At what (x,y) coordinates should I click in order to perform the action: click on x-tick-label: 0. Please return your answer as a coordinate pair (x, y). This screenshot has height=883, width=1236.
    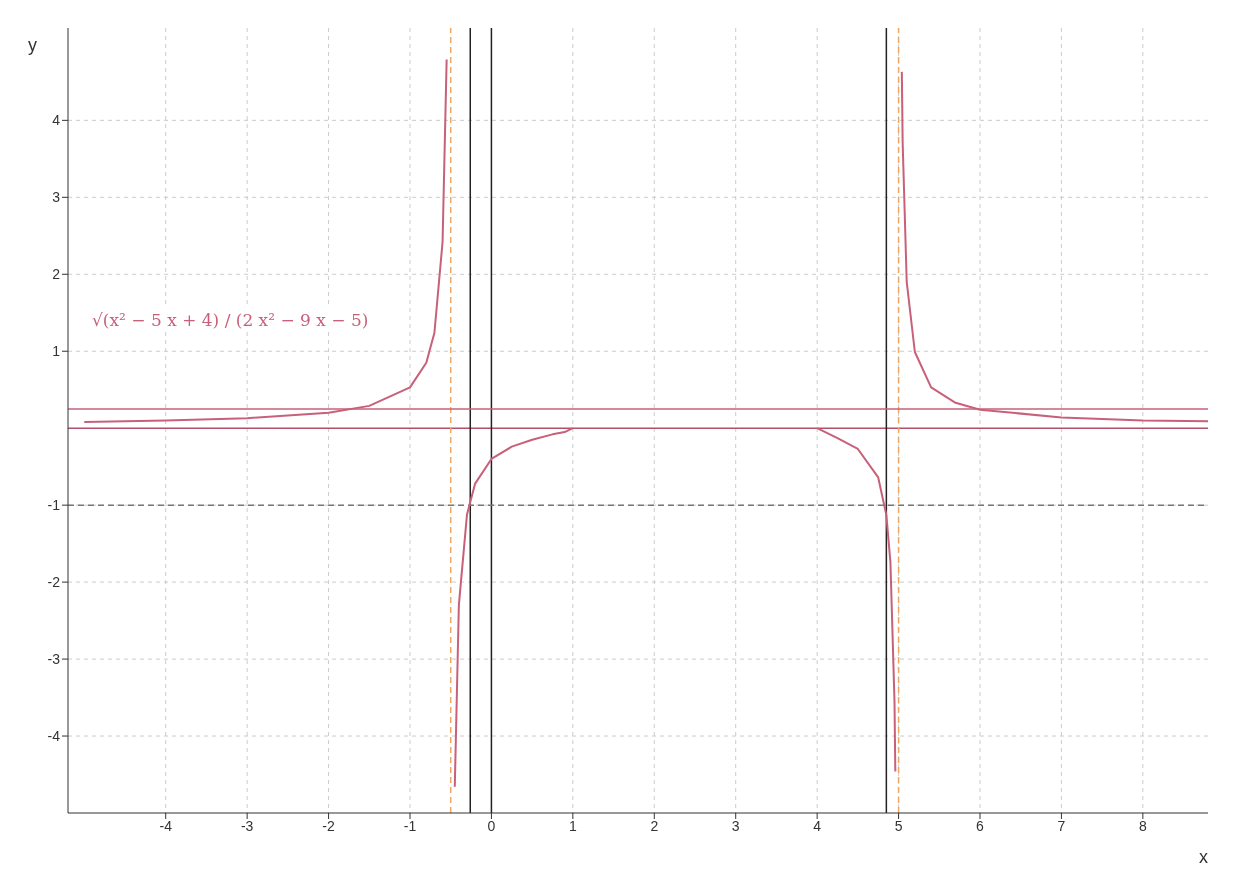
    Looking at the image, I should click on (491, 825).